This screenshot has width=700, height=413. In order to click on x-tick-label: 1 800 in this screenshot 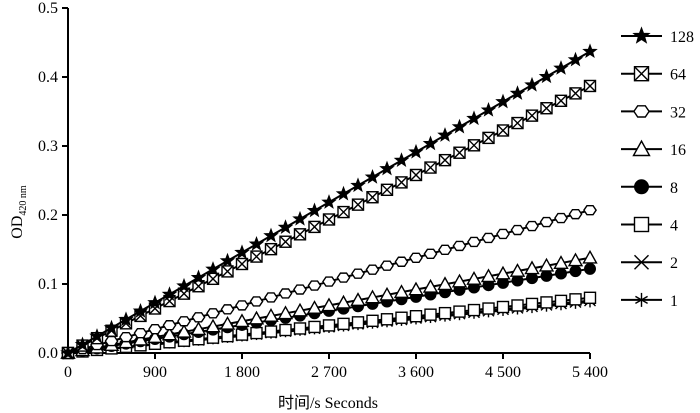, I will do `click(242, 372)`.